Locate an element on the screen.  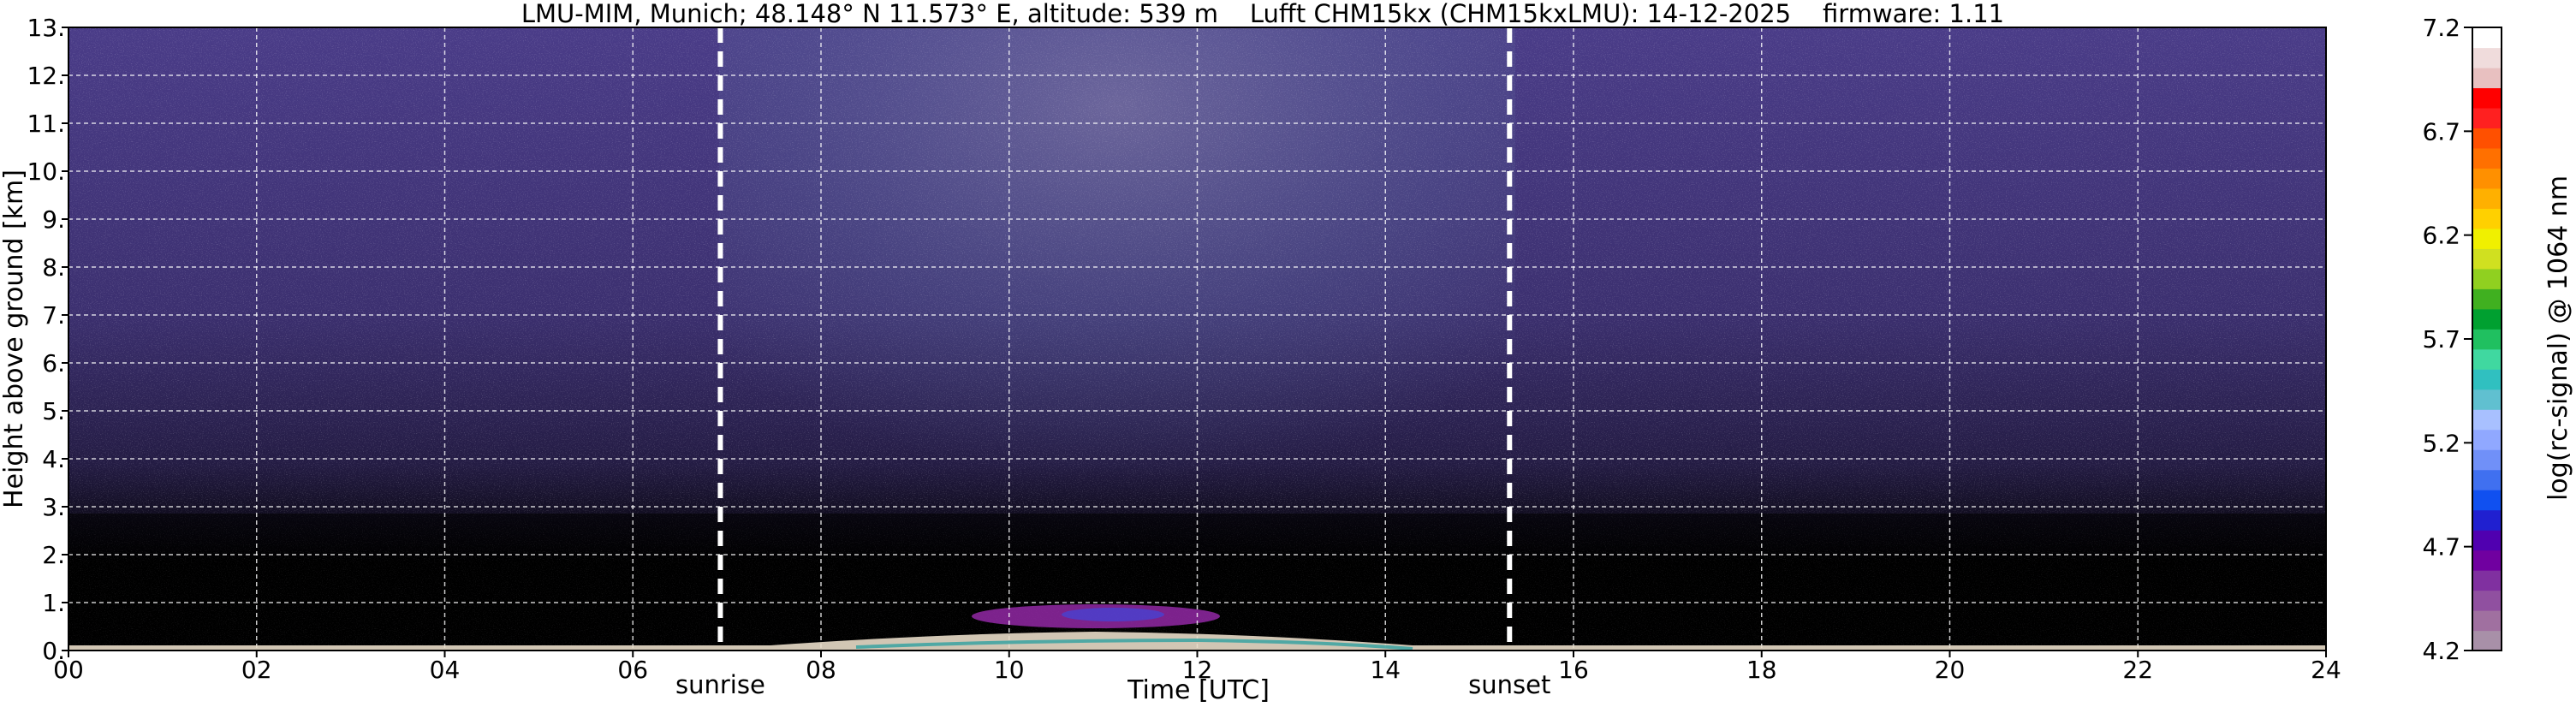
y-tick-label-2: 2. is located at coordinates (54, 555).